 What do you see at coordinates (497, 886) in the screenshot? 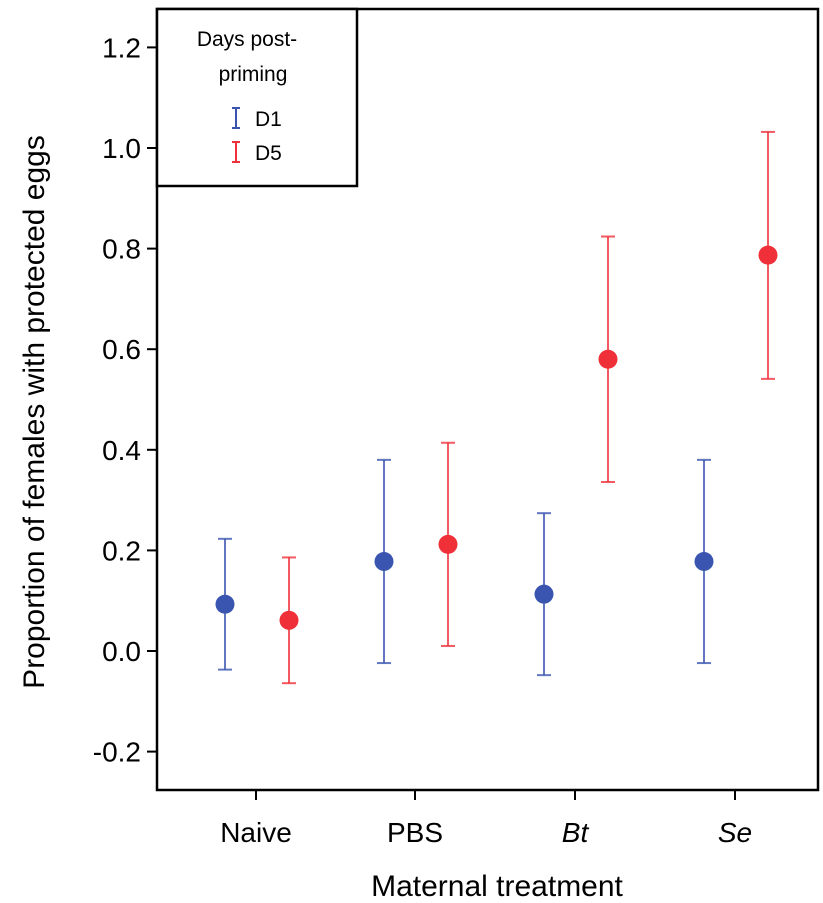
I see `x-axis-title: Maternal treatment` at bounding box center [497, 886].